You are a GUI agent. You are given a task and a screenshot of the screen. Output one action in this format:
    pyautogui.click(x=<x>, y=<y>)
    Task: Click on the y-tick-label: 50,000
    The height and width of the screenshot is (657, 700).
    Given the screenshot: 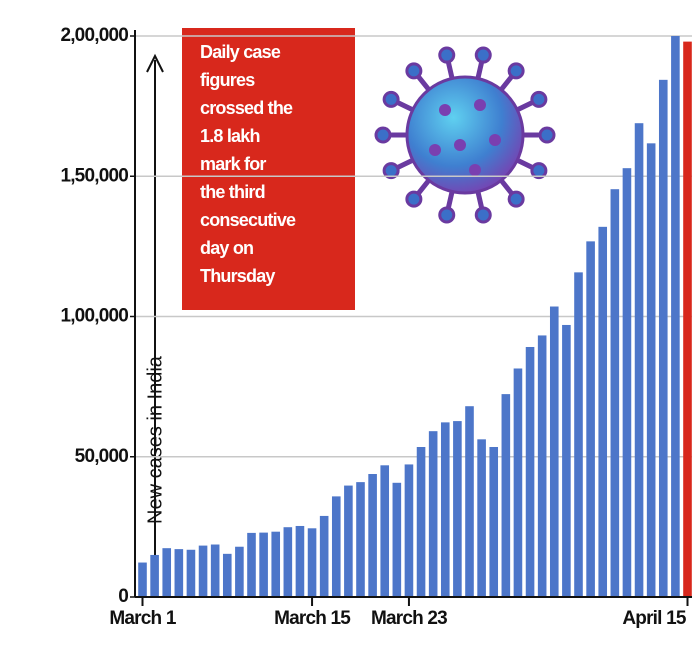 What is the action you would take?
    pyautogui.click(x=102, y=456)
    